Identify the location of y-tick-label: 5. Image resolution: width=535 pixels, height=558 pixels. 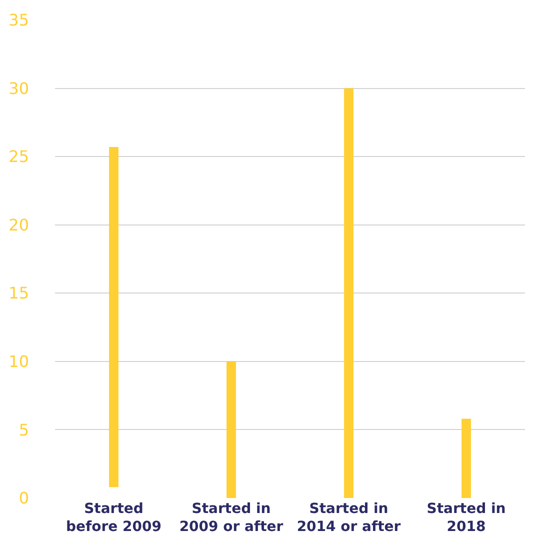
(23, 430).